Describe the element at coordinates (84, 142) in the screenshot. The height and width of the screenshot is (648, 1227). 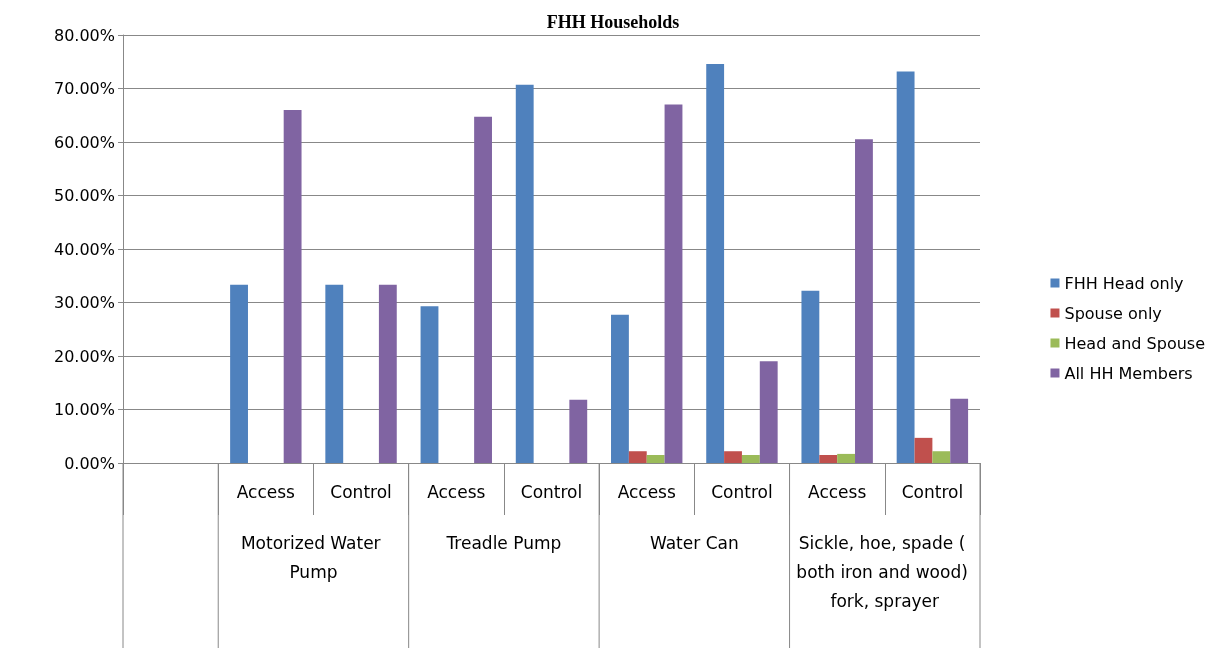
I see `y-tick-label: 60.00%` at that location.